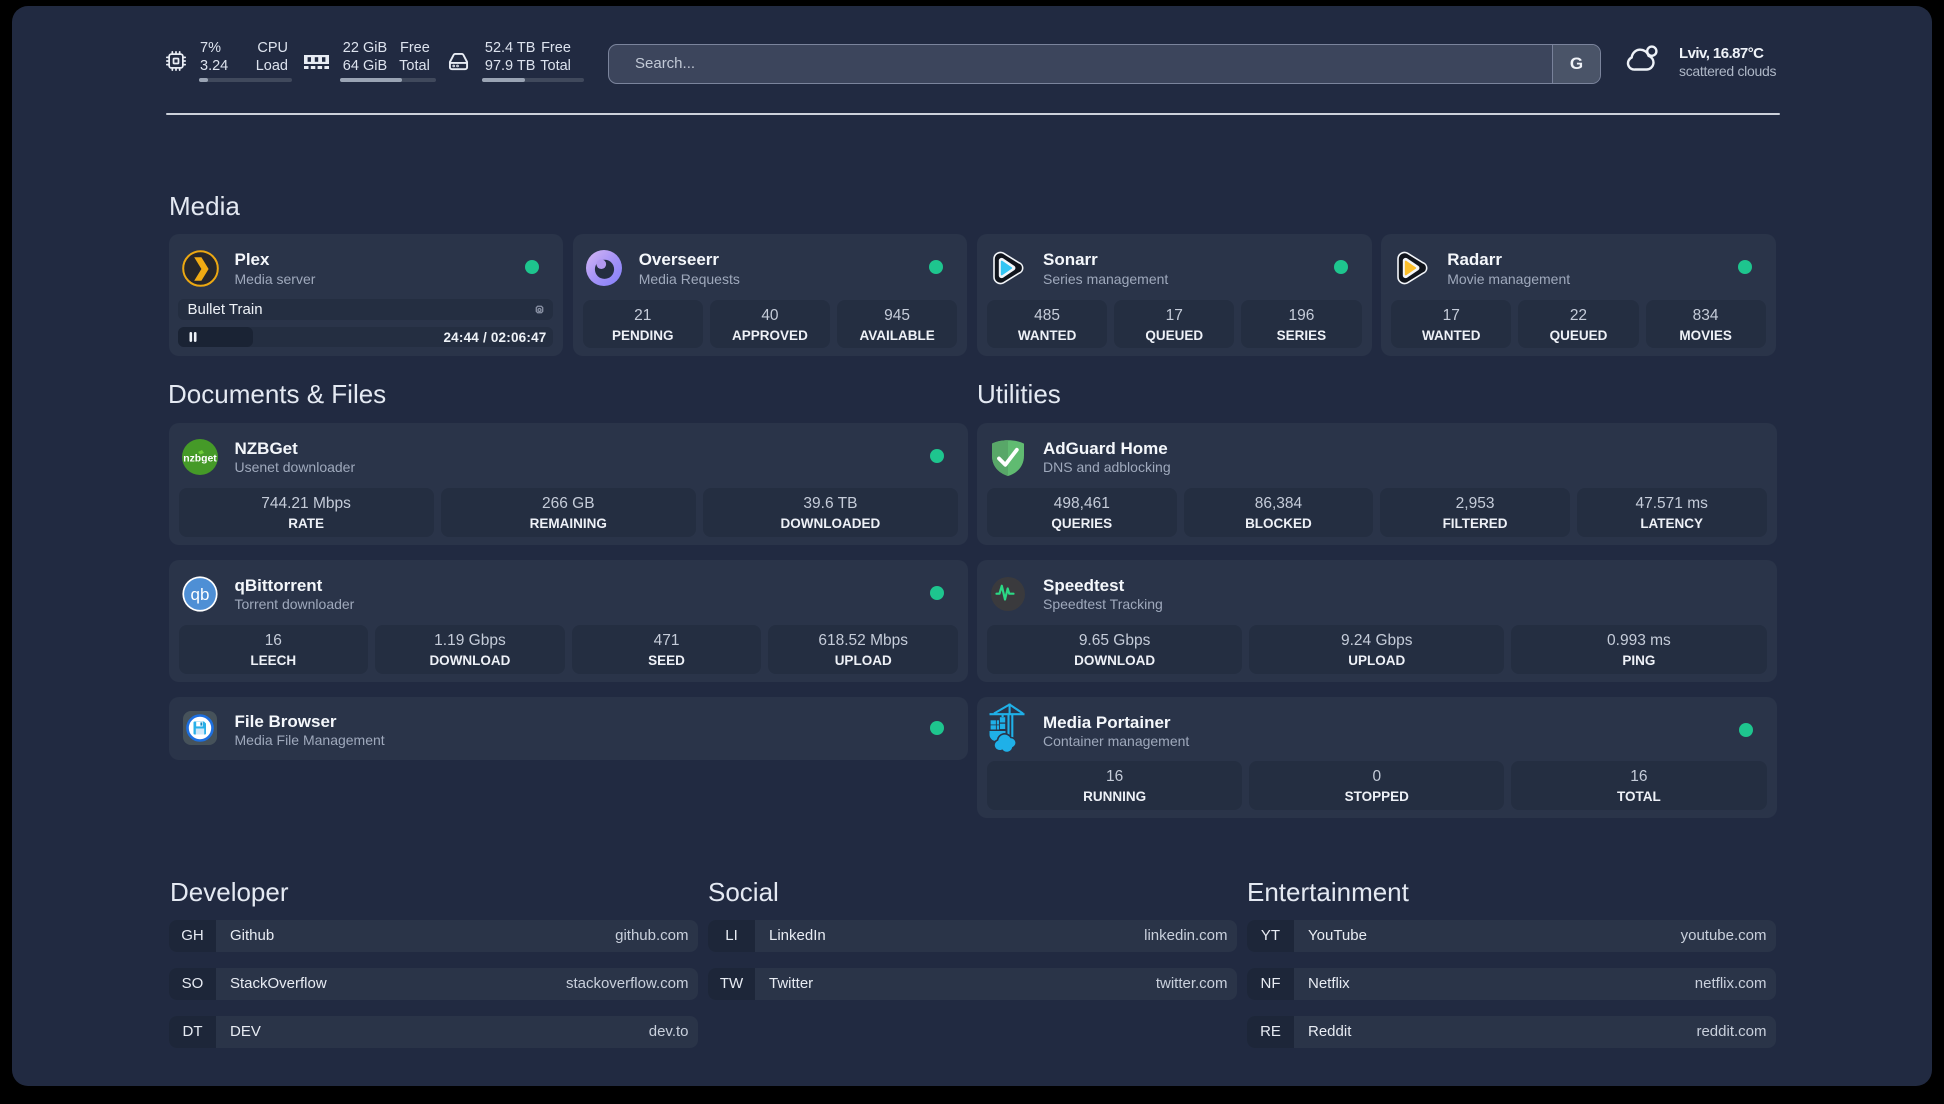  I want to click on svg-text: nzbget, so click(200, 458).